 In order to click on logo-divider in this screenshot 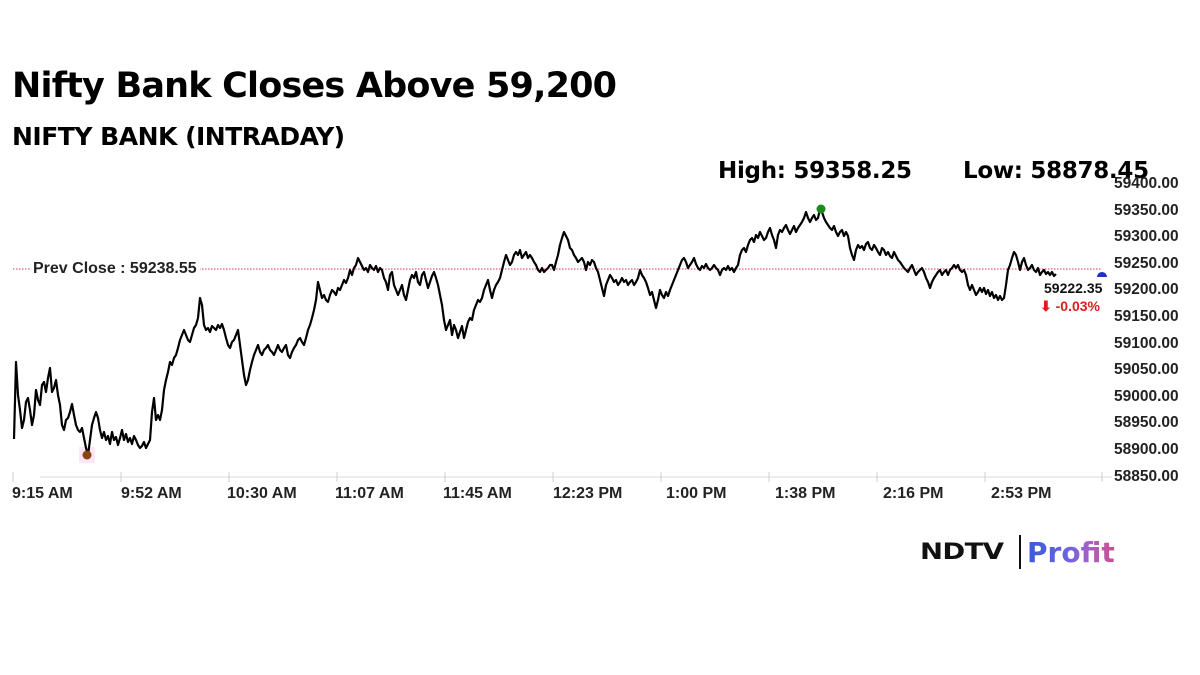, I will do `click(1020, 552)`.